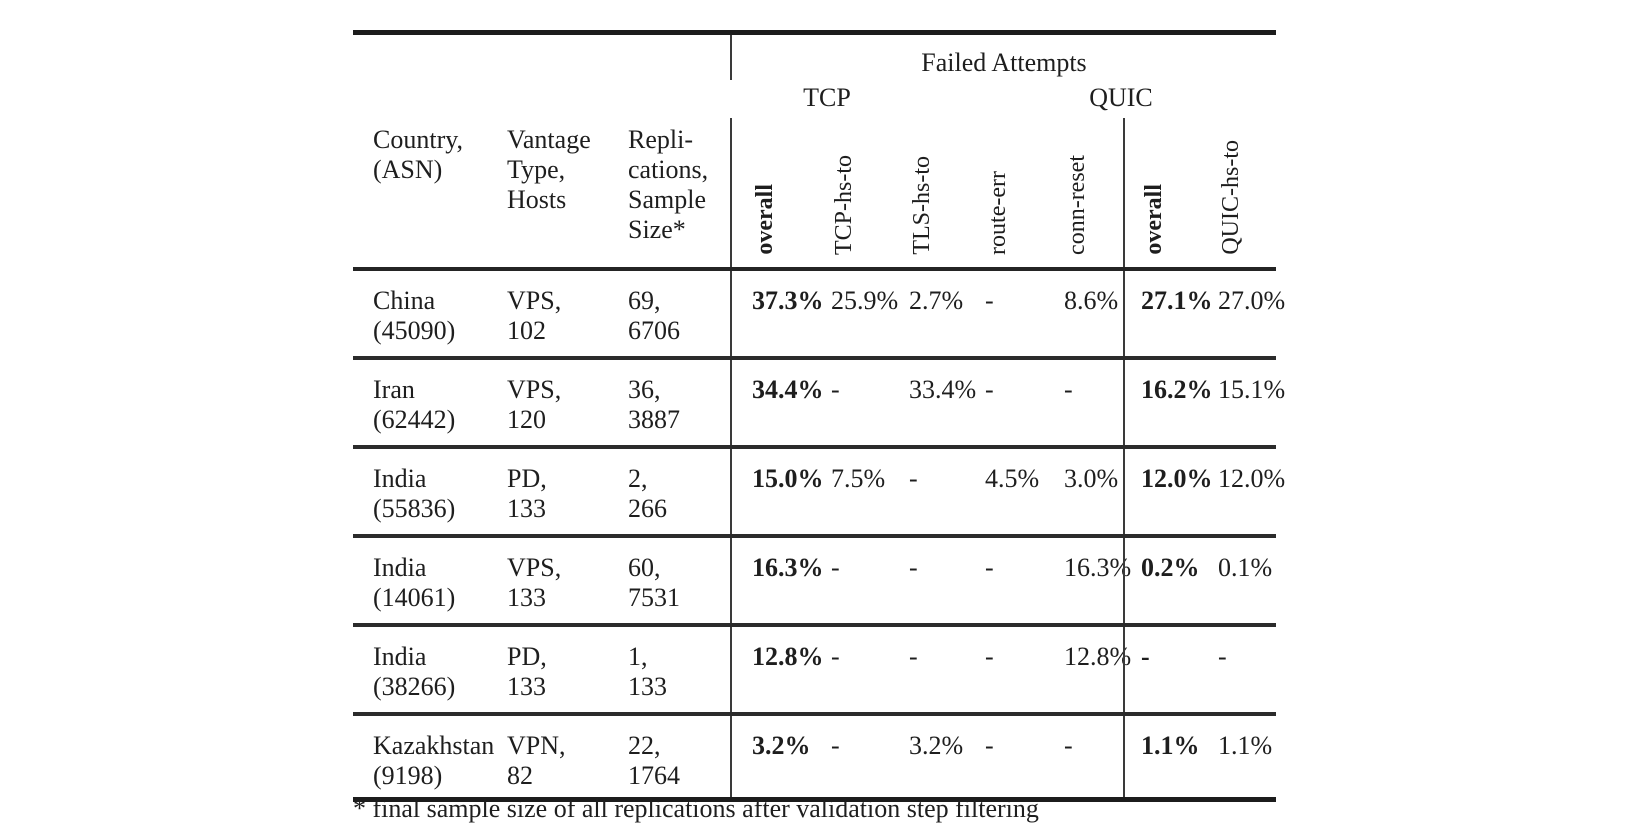 The height and width of the screenshot is (837, 1626). What do you see at coordinates (1004, 62) in the screenshot?
I see `failed-attempts-label: Failed Attempts` at bounding box center [1004, 62].